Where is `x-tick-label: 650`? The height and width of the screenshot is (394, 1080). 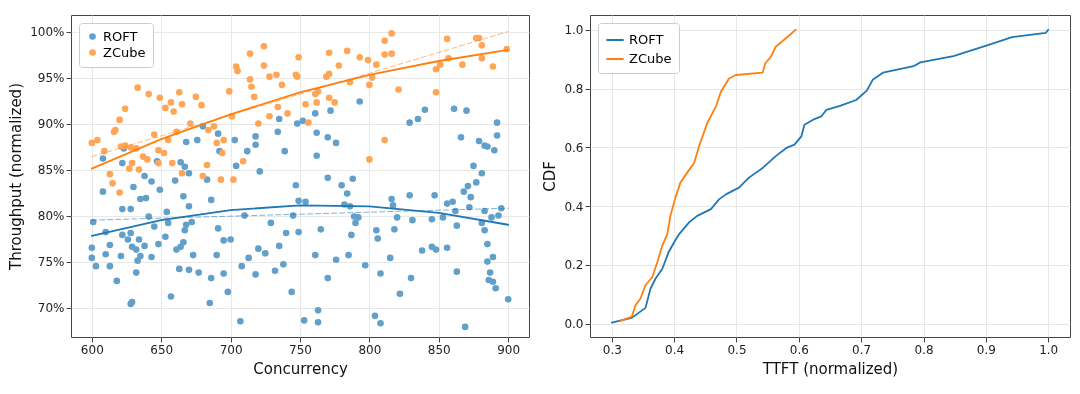 x-tick-label: 650 is located at coordinates (162, 349).